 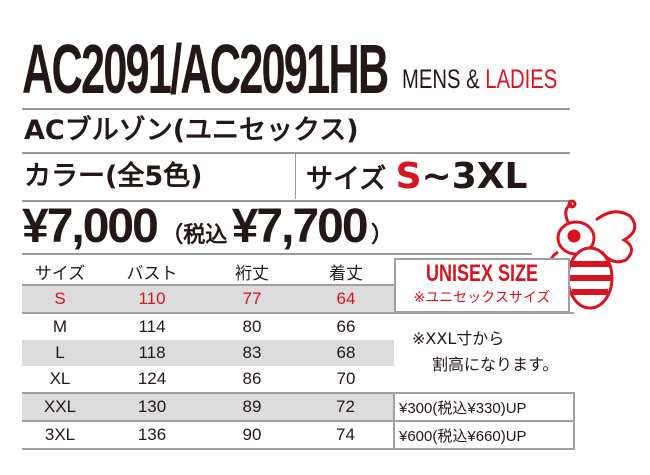 I want to click on cell: 77, so click(x=252, y=299).